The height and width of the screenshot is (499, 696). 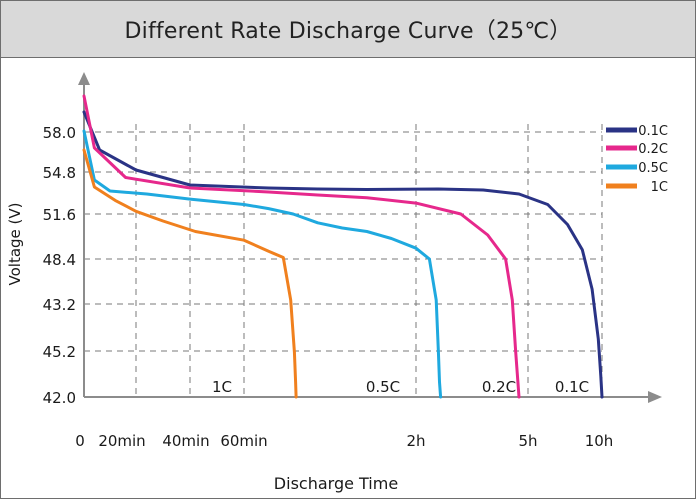 What do you see at coordinates (15, 244) in the screenshot?
I see `y-axis-label: Voltage (V)` at bounding box center [15, 244].